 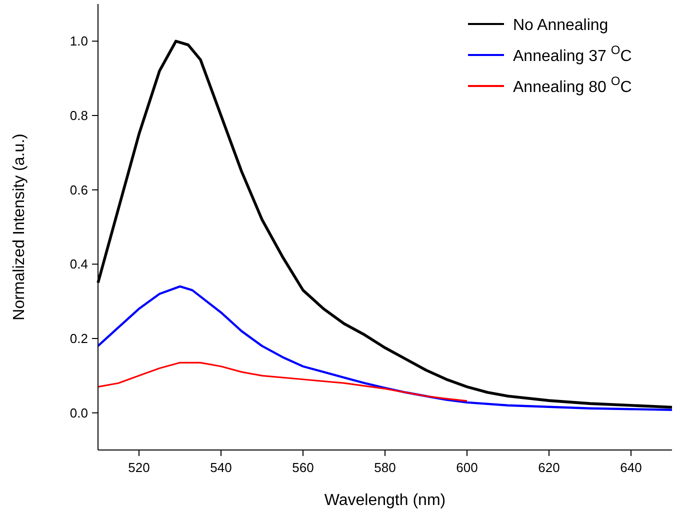 I want to click on y-axis-title: Normalized Intensity (a.u.), so click(x=19, y=227).